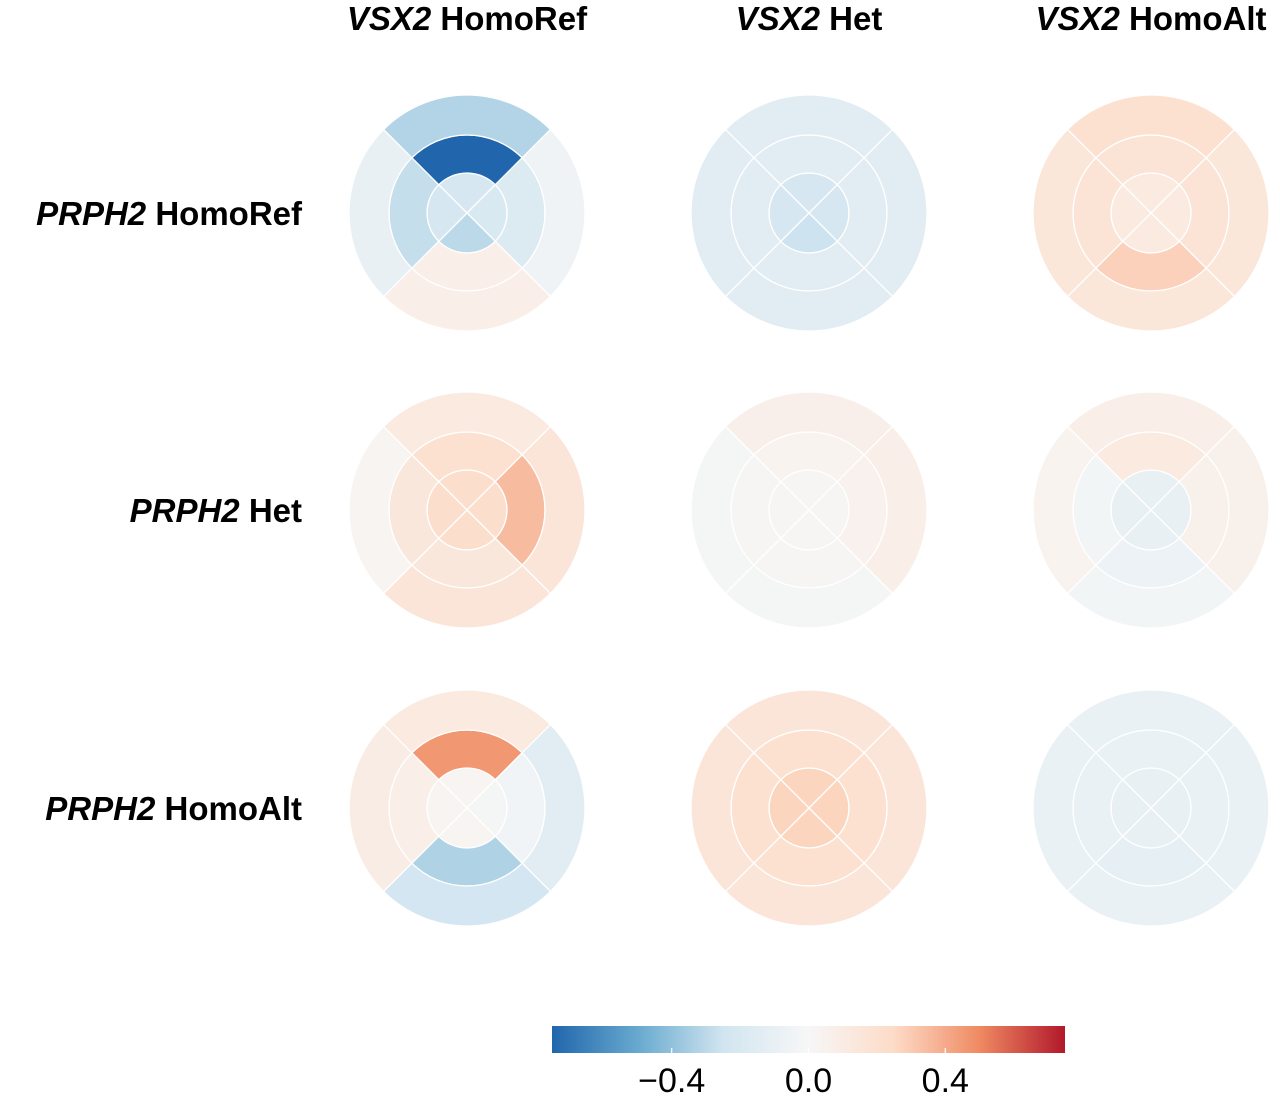  What do you see at coordinates (1151, 510) in the screenshot?
I see `ring-panel-het-homoalt` at bounding box center [1151, 510].